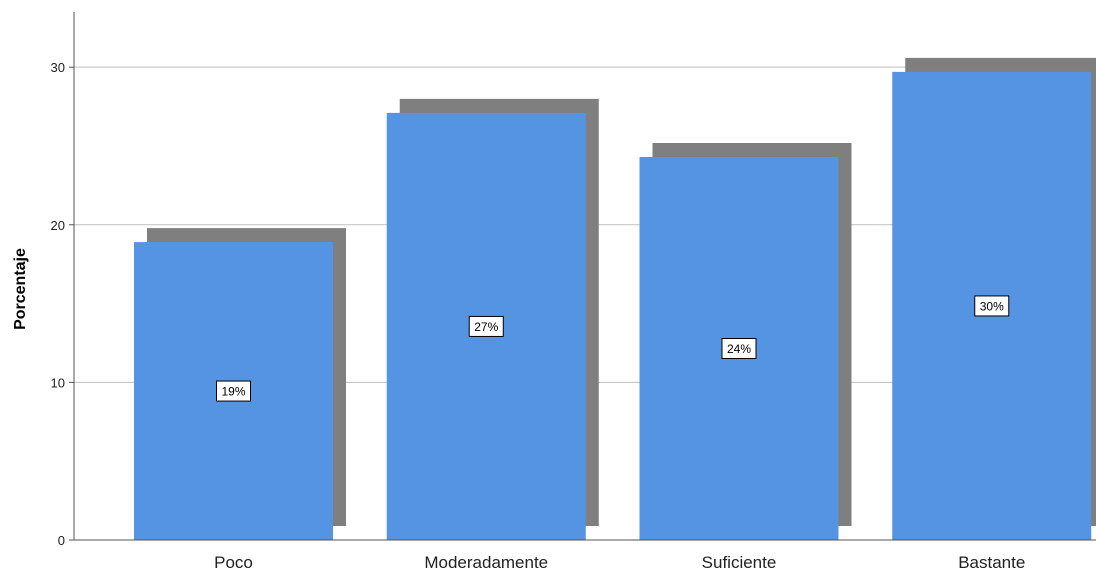 This screenshot has width=1096, height=571. What do you see at coordinates (991, 562) in the screenshot?
I see `x-tick-label: Bastante` at bounding box center [991, 562].